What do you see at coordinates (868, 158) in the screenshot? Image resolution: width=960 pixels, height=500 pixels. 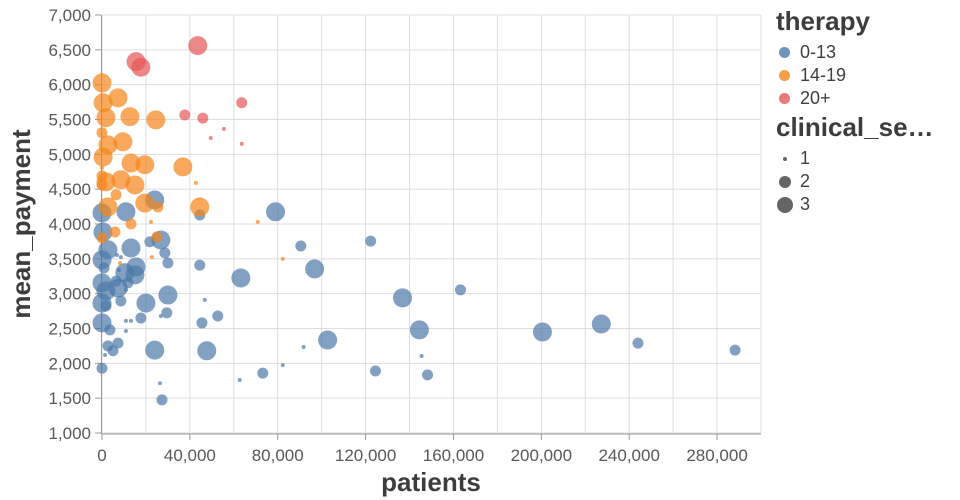 I see `size-item-1: 1` at bounding box center [868, 158].